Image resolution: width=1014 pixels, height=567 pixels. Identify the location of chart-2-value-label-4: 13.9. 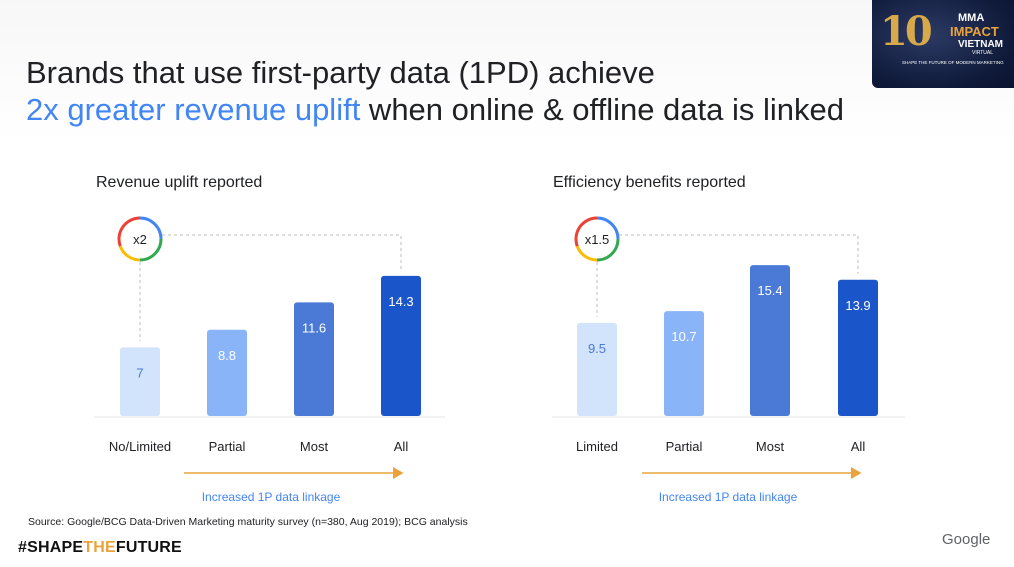
(857, 305).